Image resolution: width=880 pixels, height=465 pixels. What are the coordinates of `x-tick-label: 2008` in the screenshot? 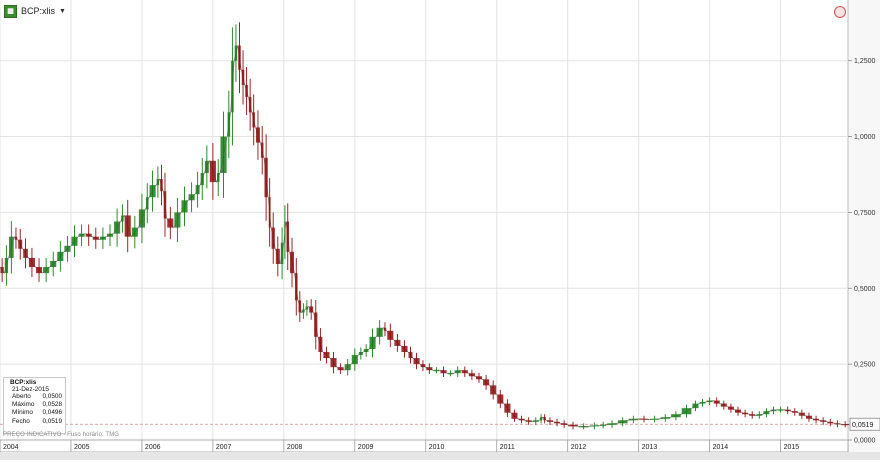 It's located at (295, 447).